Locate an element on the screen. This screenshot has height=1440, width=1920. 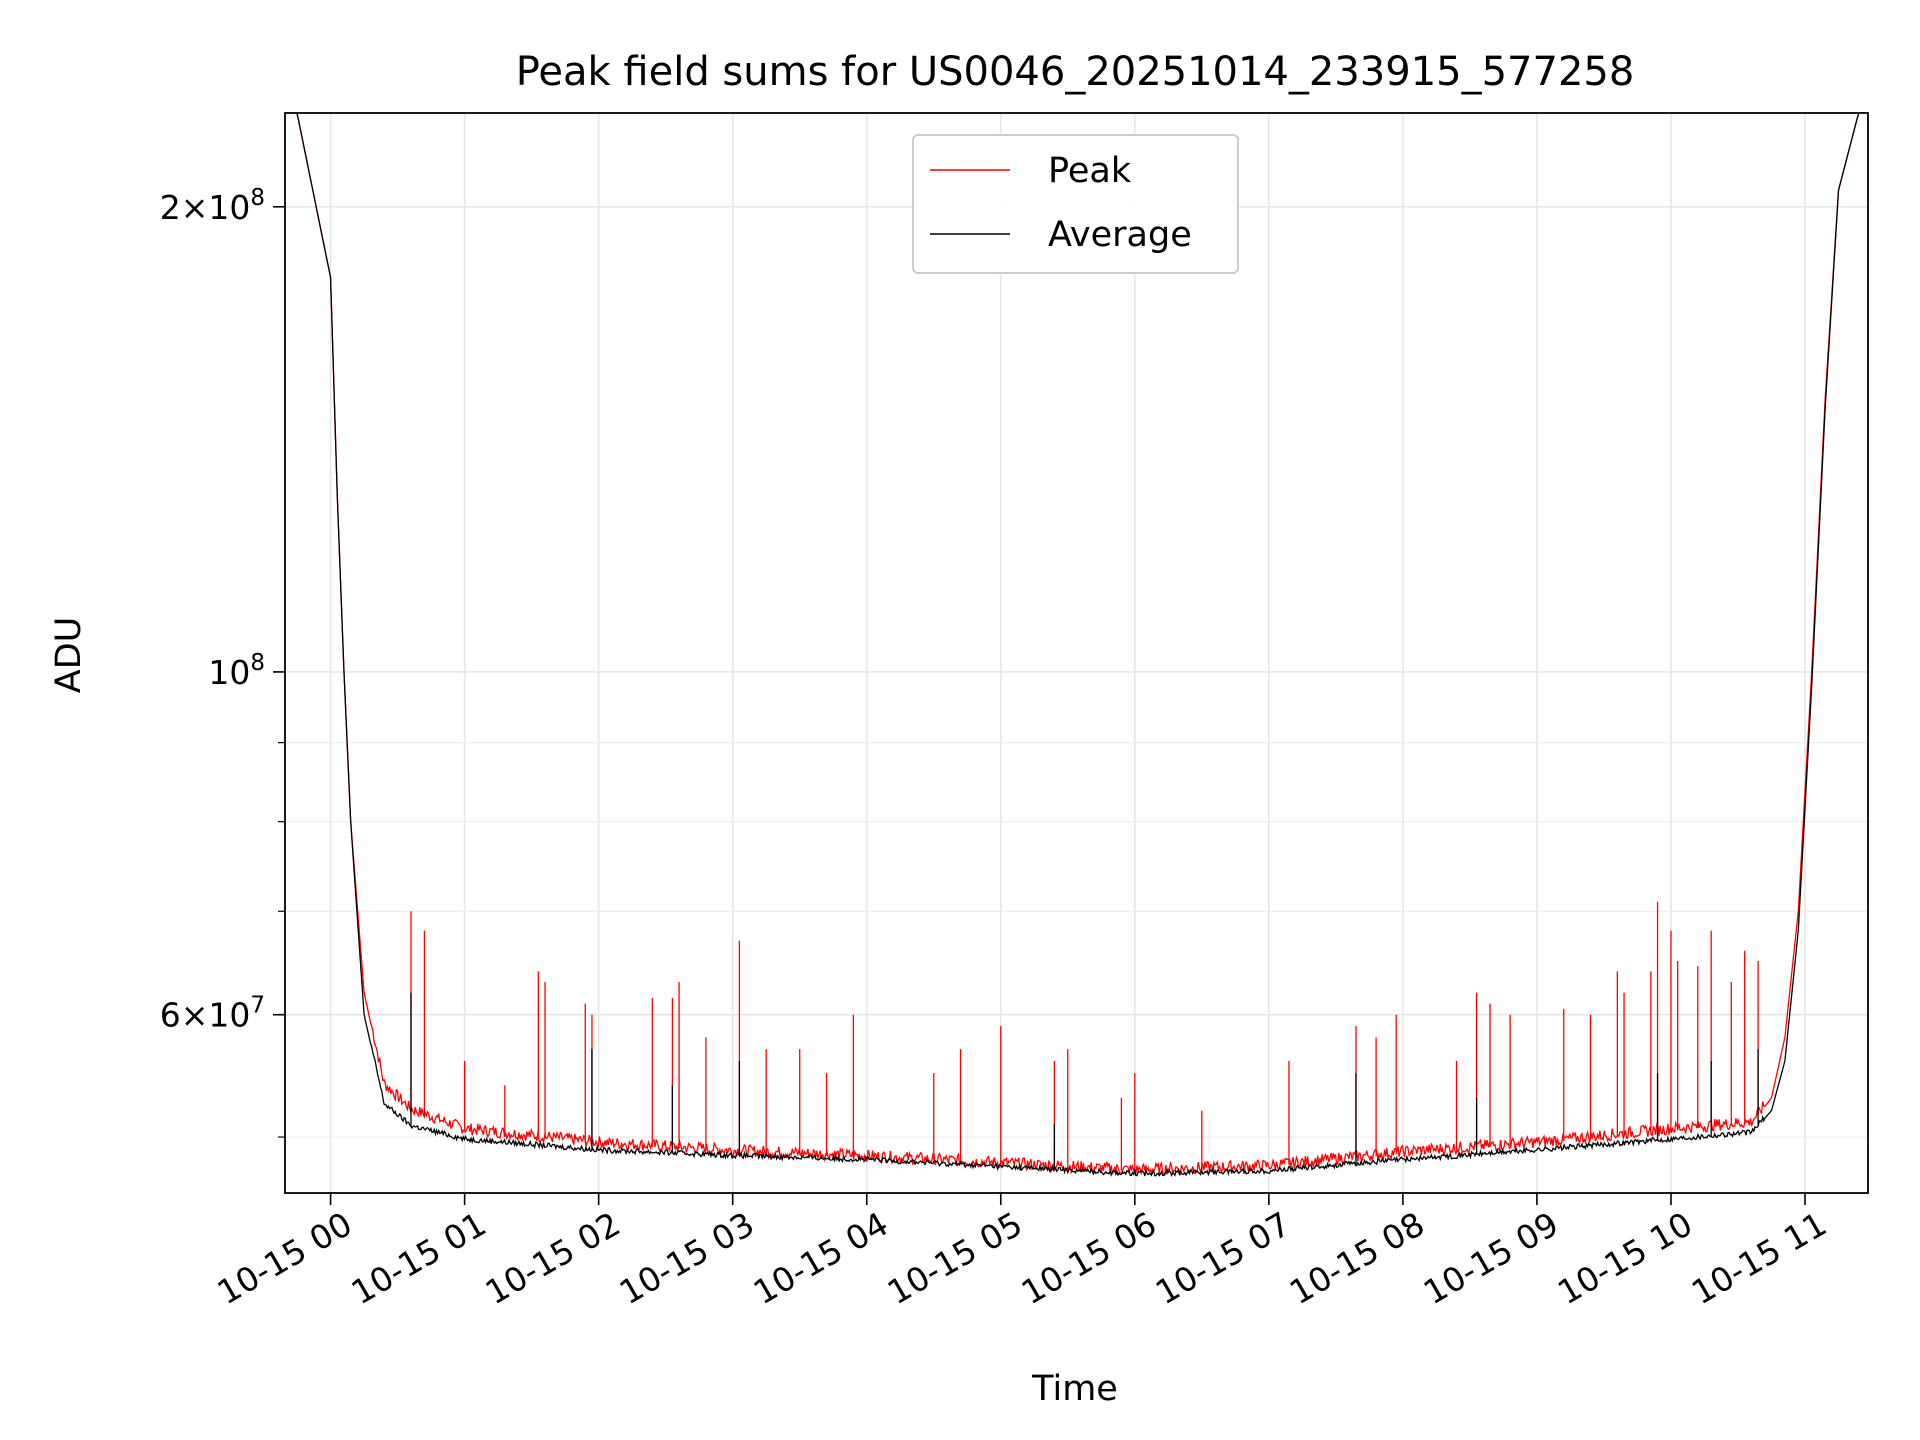
y-tick-label-exp-1: 8 is located at coordinates (257, 663).